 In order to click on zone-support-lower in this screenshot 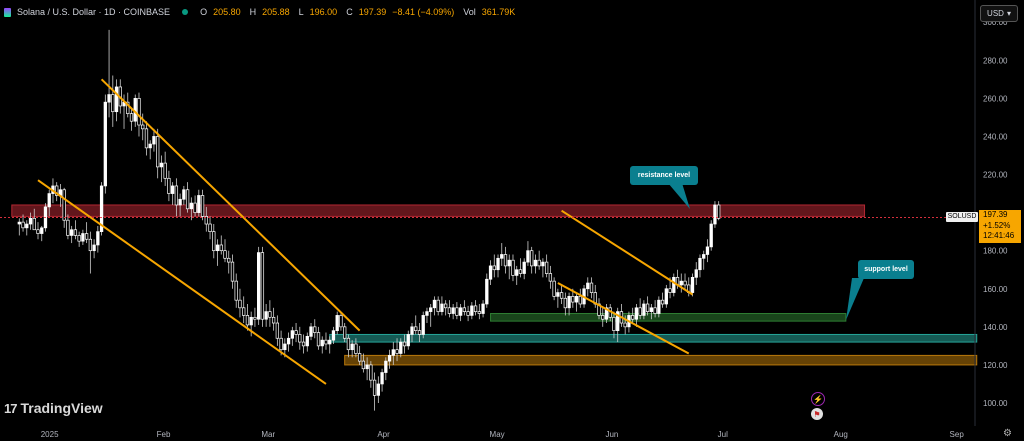, I will do `click(661, 360)`.